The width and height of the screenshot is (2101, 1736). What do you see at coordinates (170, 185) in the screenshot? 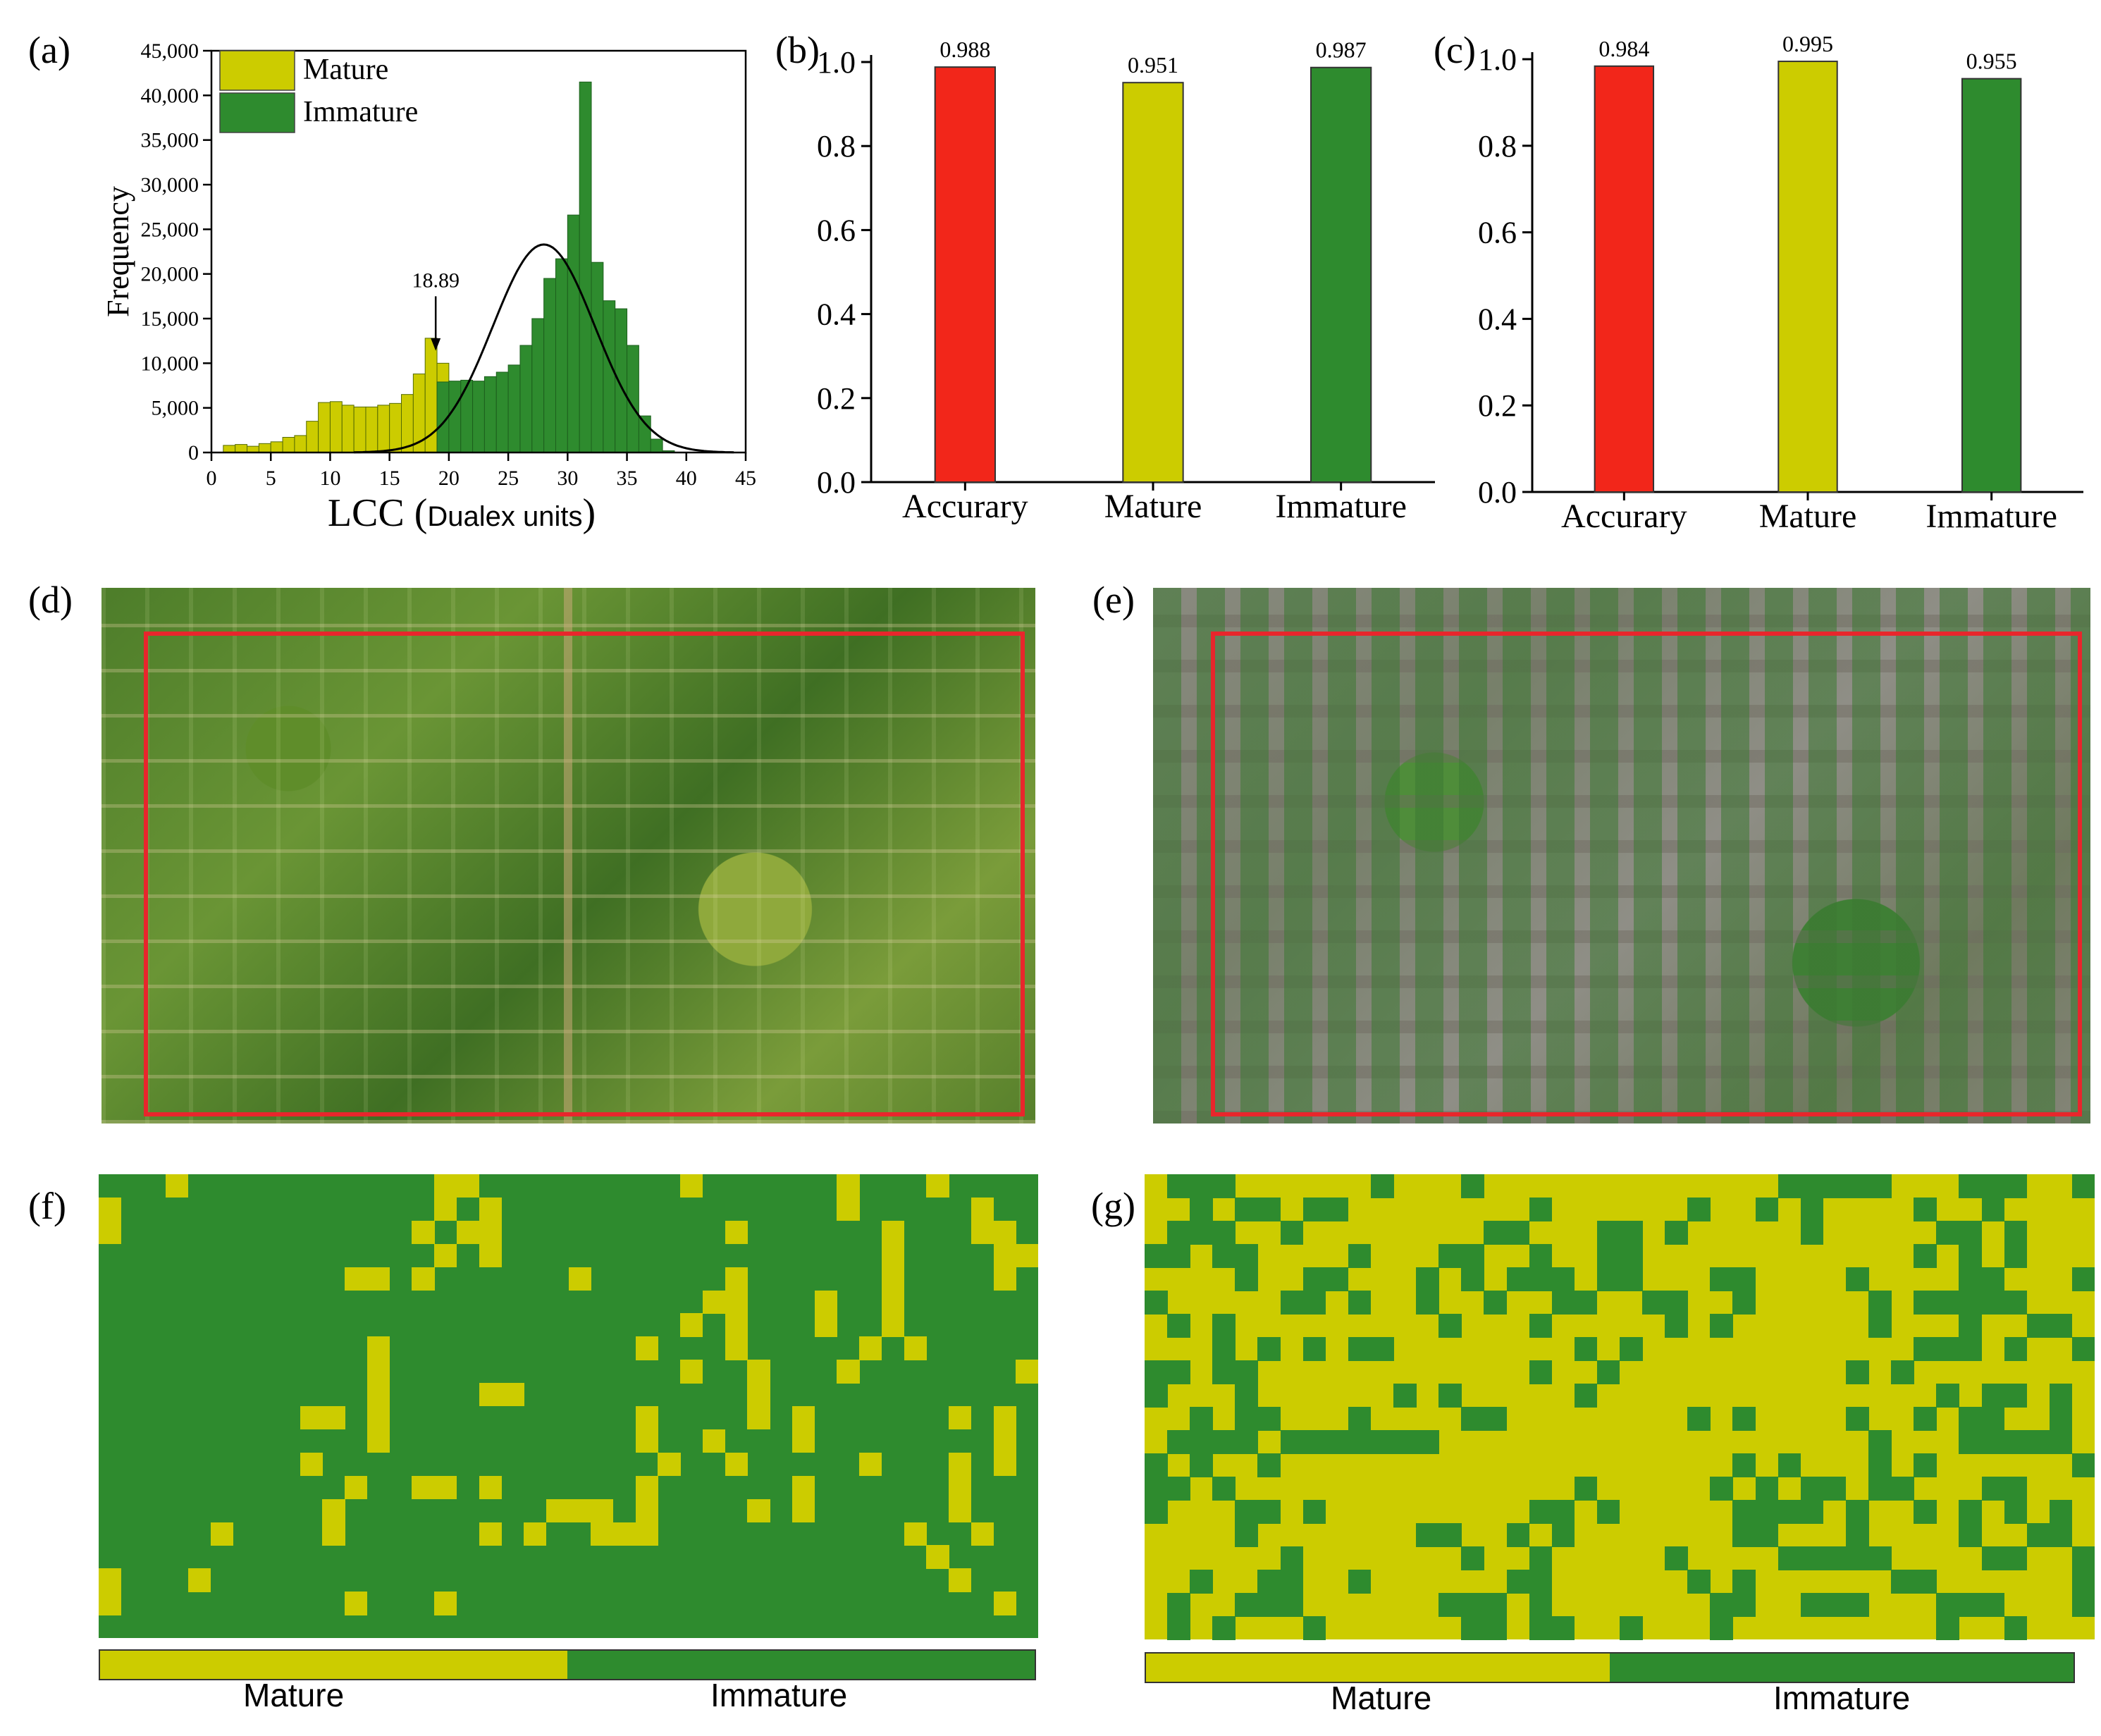
I see `y-tick-label: 30,000` at bounding box center [170, 185].